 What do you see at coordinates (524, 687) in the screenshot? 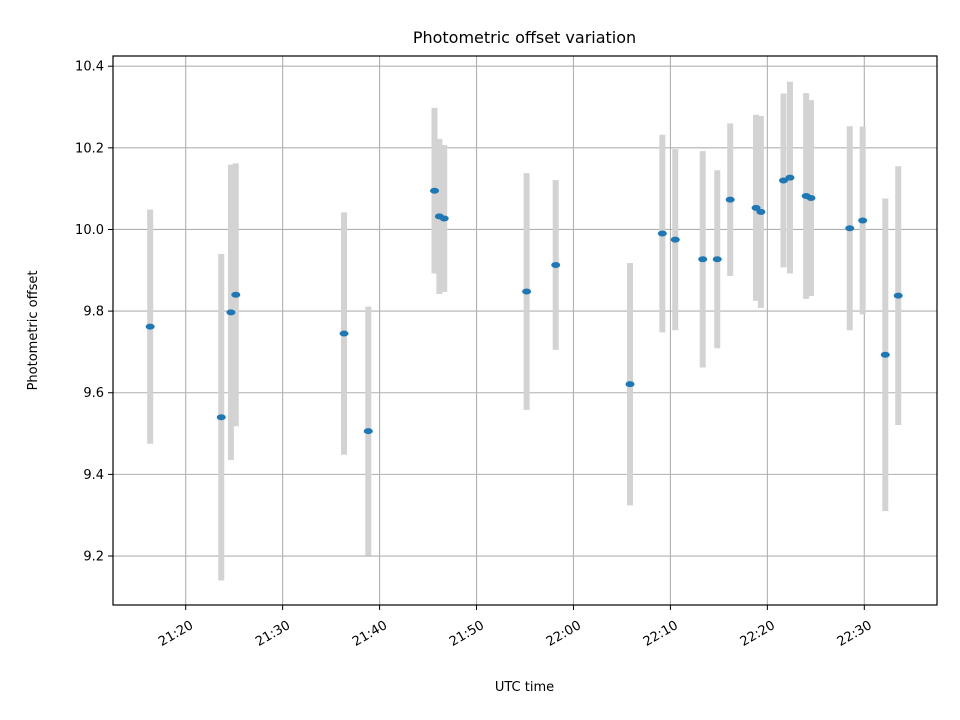
I see `x-axis-label: UTC time` at bounding box center [524, 687].